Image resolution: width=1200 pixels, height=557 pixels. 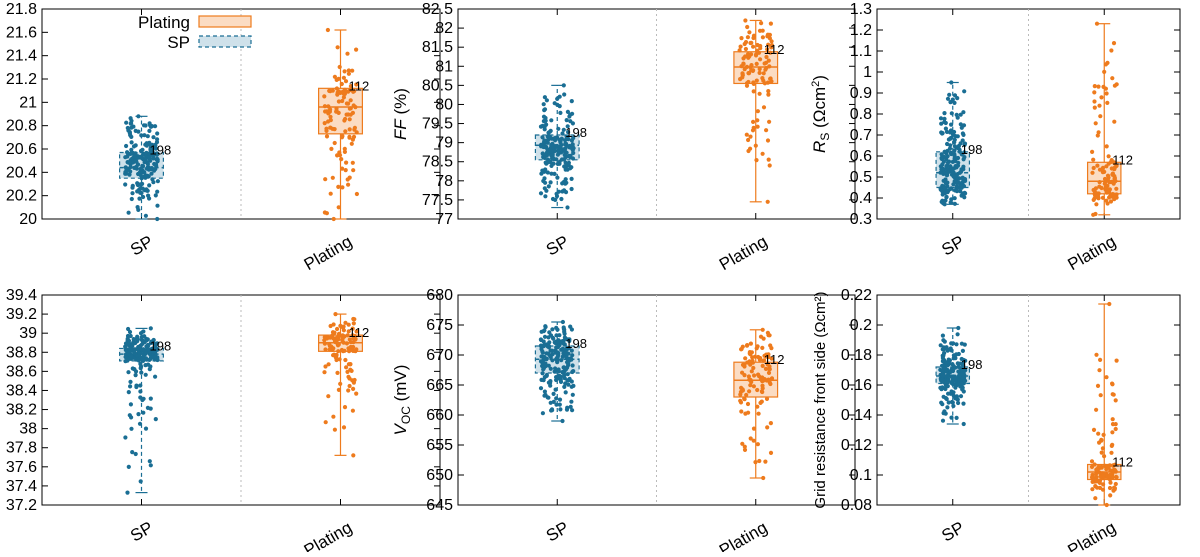 What do you see at coordinates (406, 415) in the screenshot?
I see `y-axis-label-sub: OC` at bounding box center [406, 415].